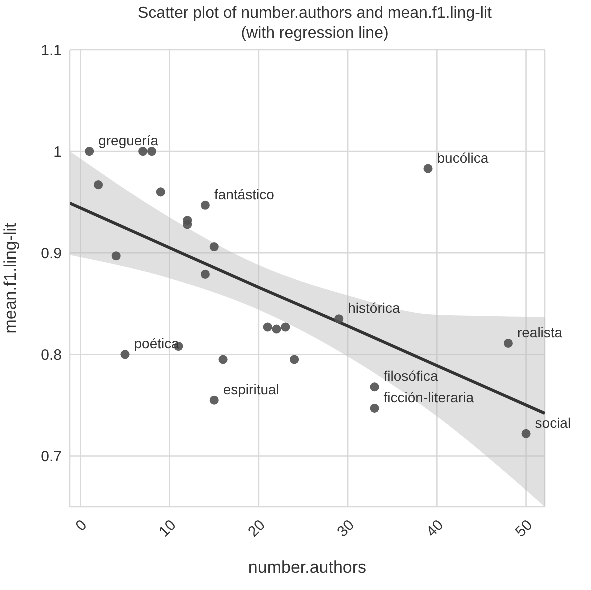  What do you see at coordinates (374, 308) in the screenshot?
I see `annotation: histórica` at bounding box center [374, 308].